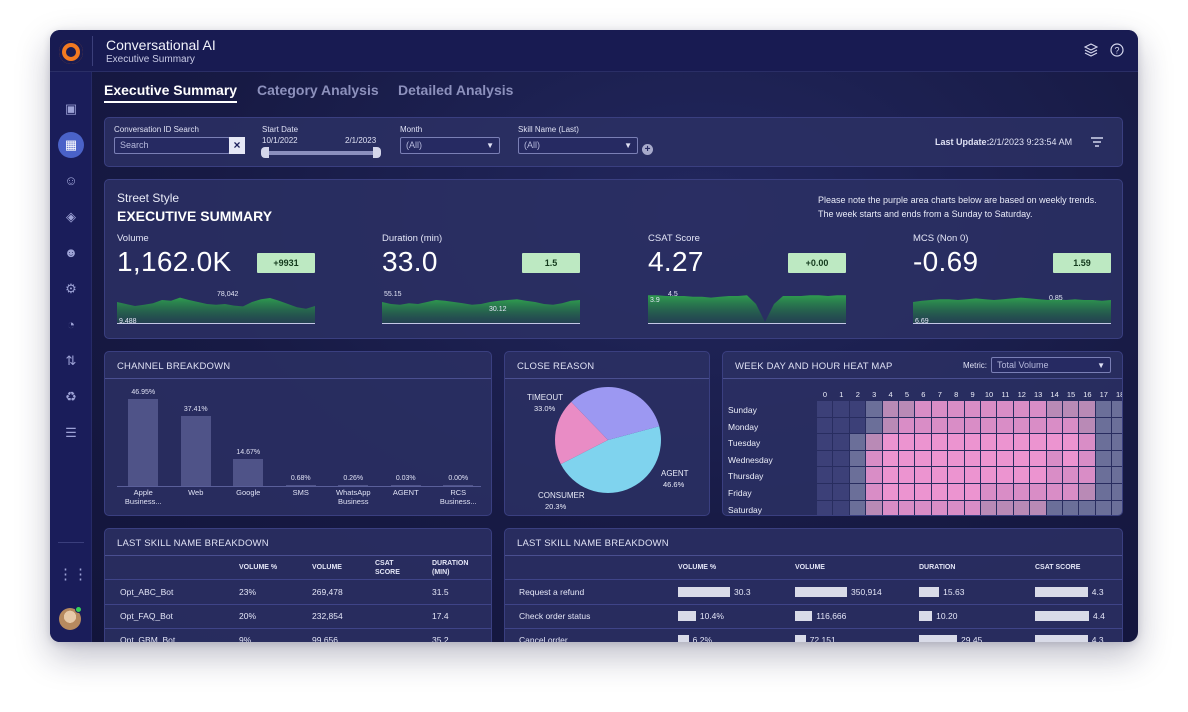  Describe the element at coordinates (71, 145) in the screenshot. I see `dashboard-icon: ▦` at that location.